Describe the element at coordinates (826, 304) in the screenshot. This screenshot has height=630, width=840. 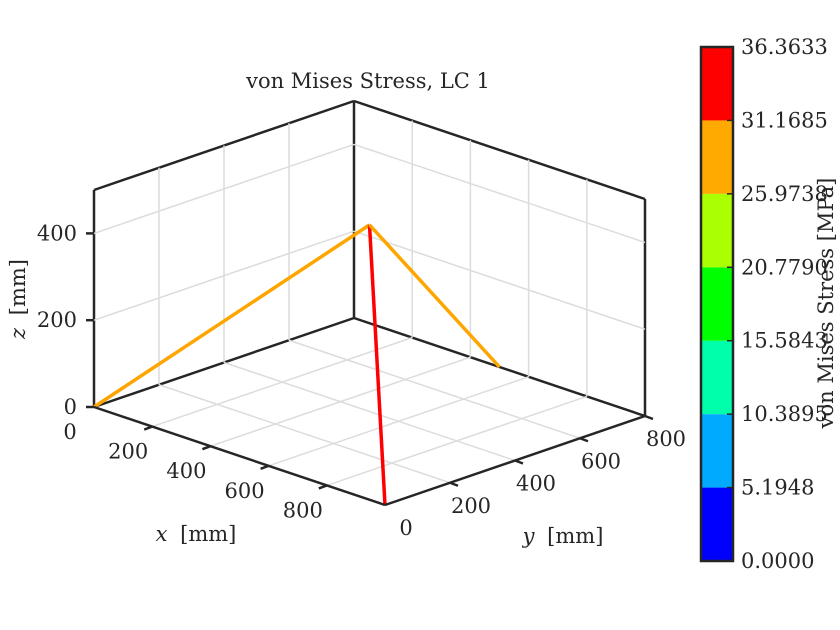
I see `colorbar-label: von Mises Stress [MPa]` at that location.